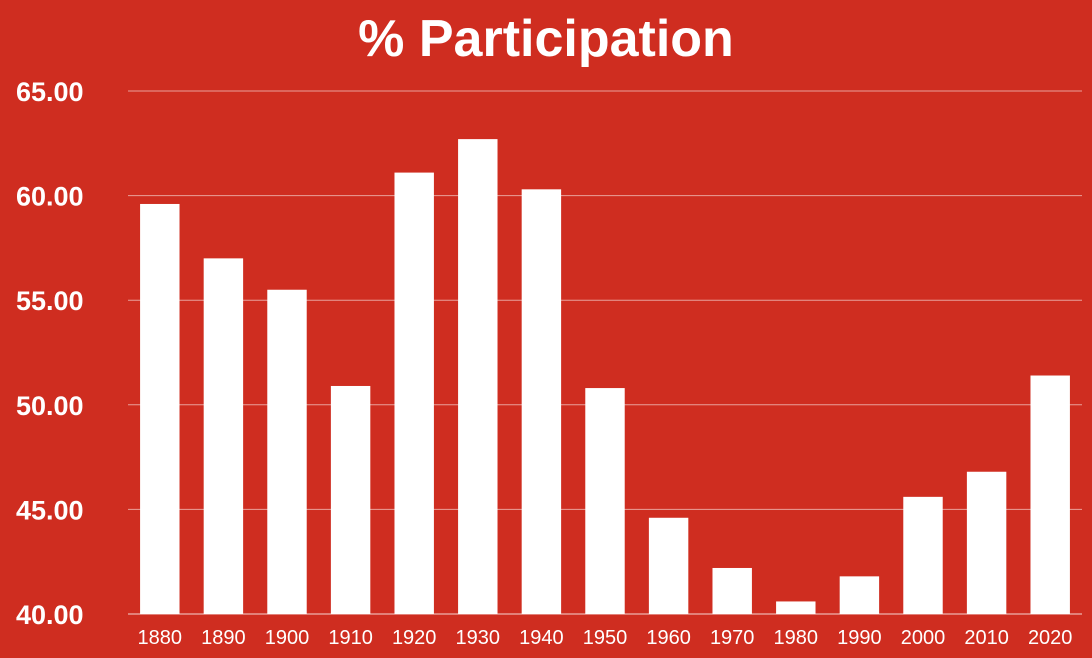 The width and height of the screenshot is (1092, 658). What do you see at coordinates (287, 638) in the screenshot?
I see `x-tick-label: 1900` at bounding box center [287, 638].